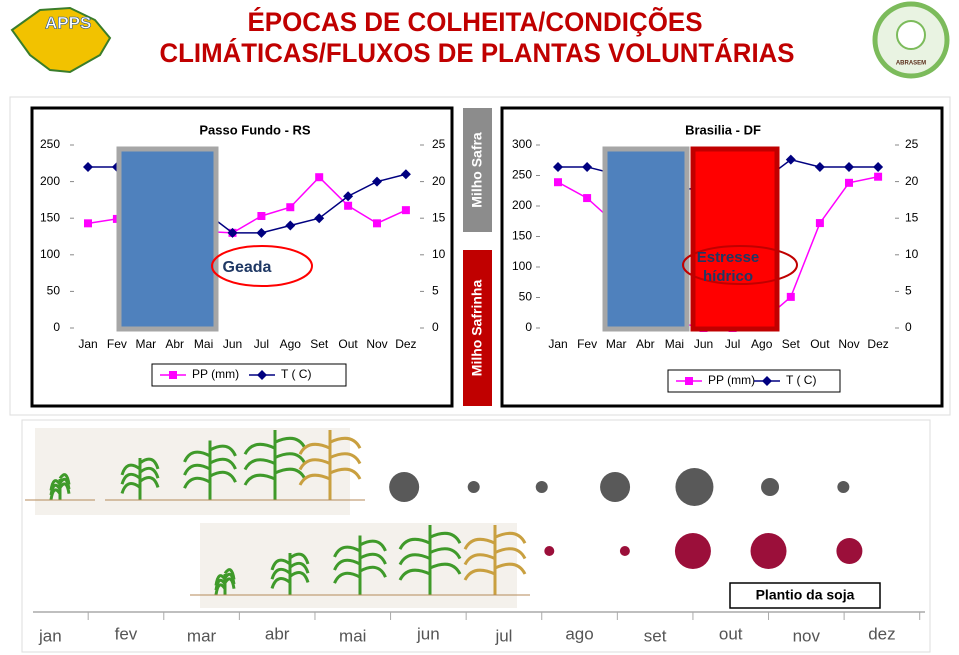 Image resolution: width=959 pixels, height=655 pixels. Describe the element at coordinates (261, 344) in the screenshot. I see `x-tick-label: Jul` at that location.